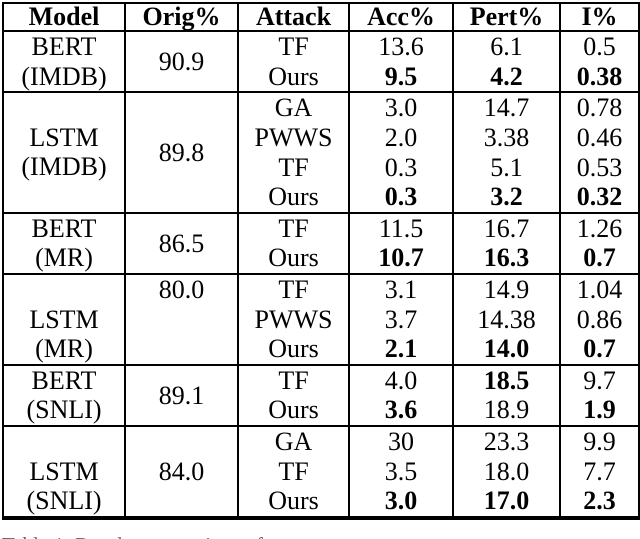 The width and height of the screenshot is (640, 539). What do you see at coordinates (506, 289) in the screenshot?
I see `pert-cell-value: 14.9` at bounding box center [506, 289].